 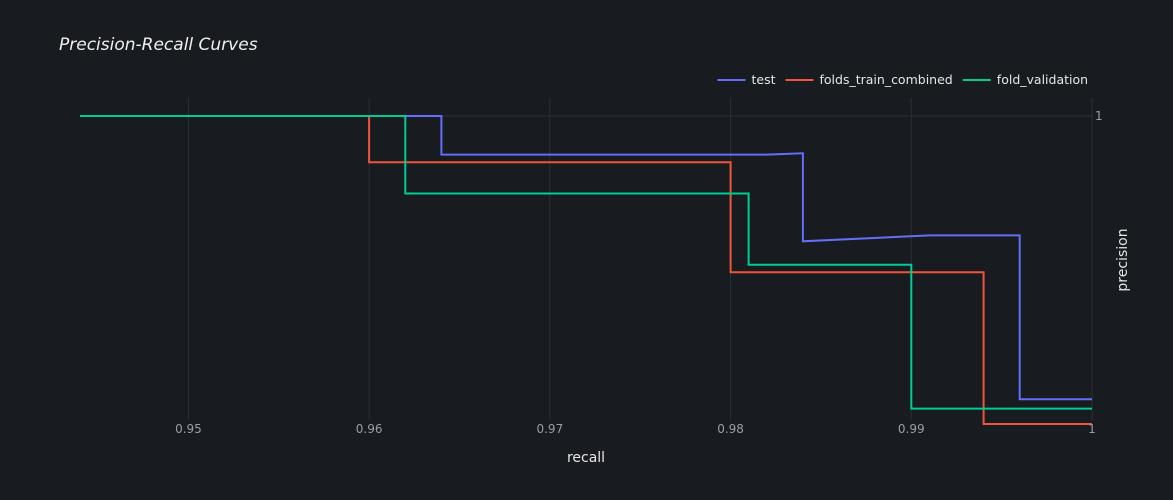 I want to click on x-axis-label: recall, so click(x=586, y=458).